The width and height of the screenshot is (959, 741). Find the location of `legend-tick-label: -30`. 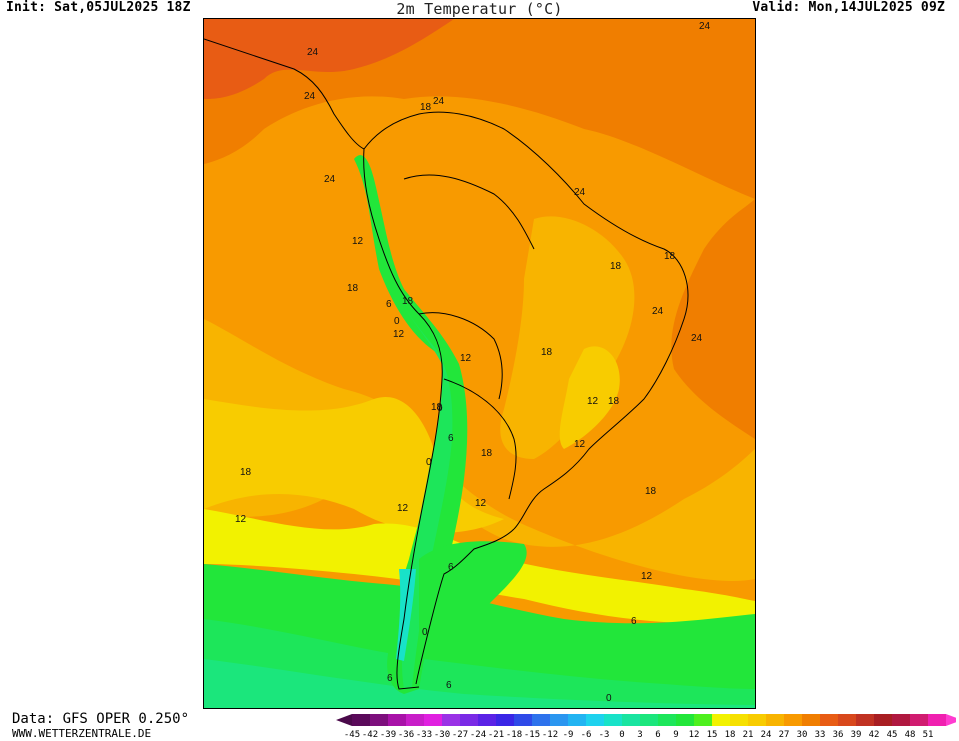

legend-tick-label: -30 is located at coordinates (442, 735).